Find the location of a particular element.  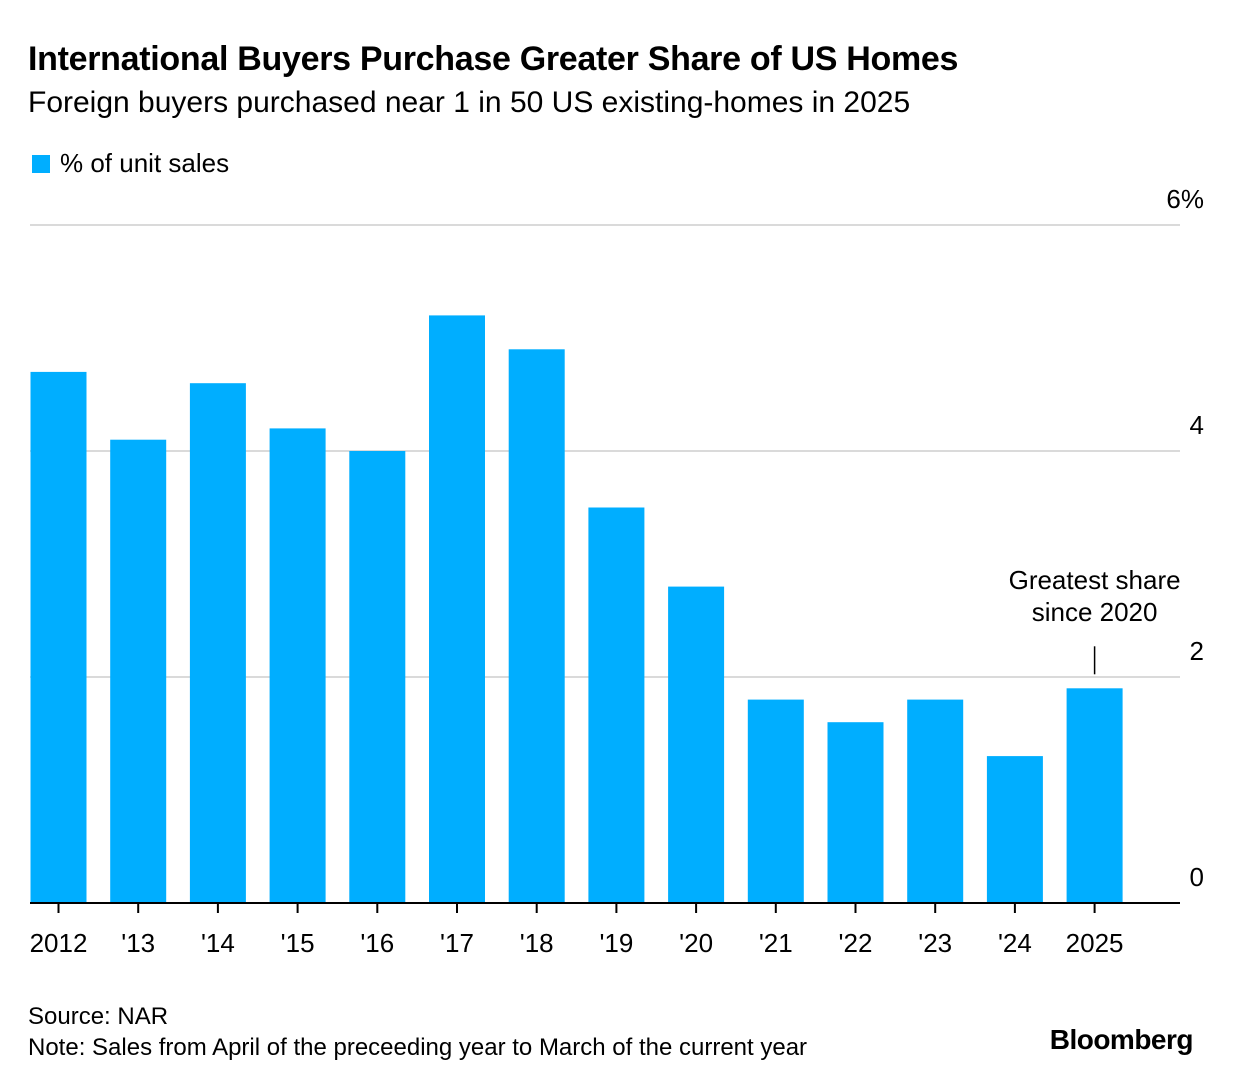

y-tick-label: 6% is located at coordinates (1185, 199).